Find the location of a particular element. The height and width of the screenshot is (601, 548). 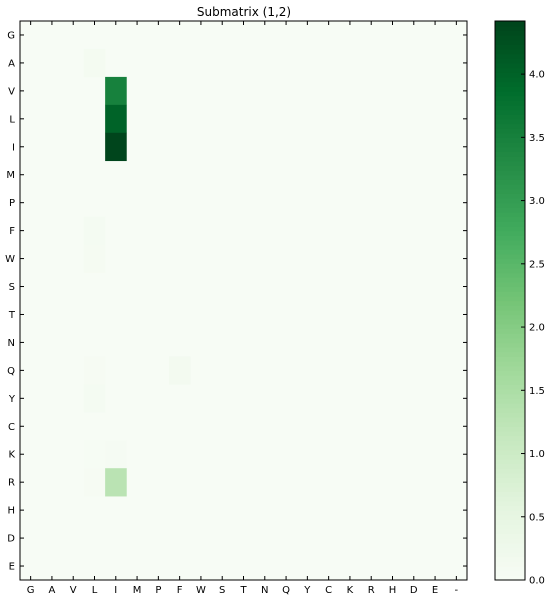

heatmap-cell-F-L is located at coordinates (94, 230).